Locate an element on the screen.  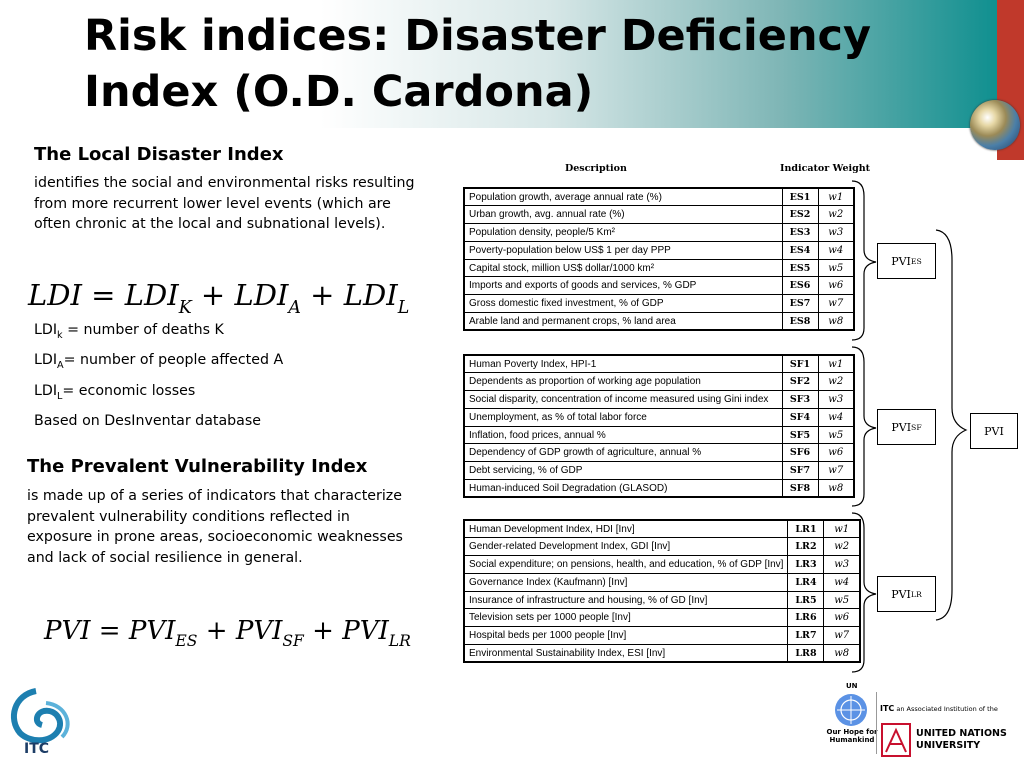
ldi-formula: LDI = LDIK + LDIA + LDIL is located at coordinates (218, 298).